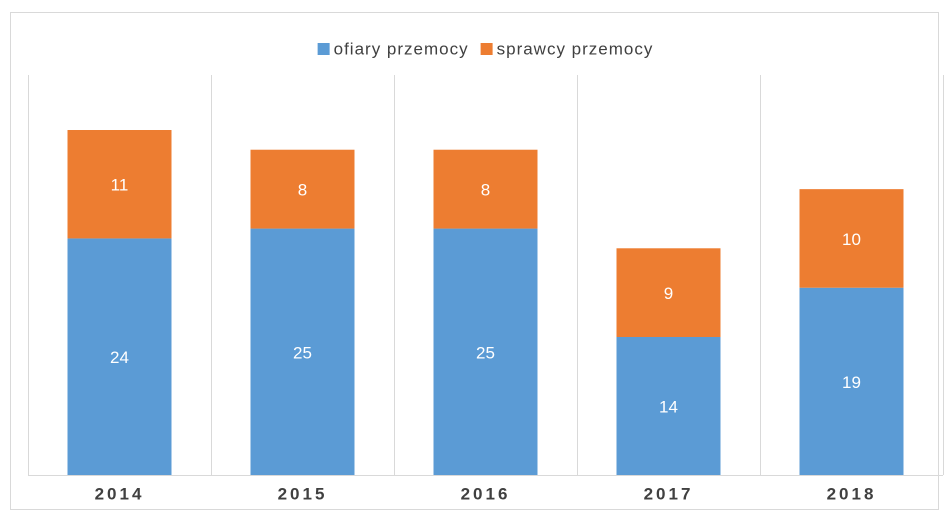 This screenshot has height=512, width=949. I want to click on legend: ofiary przemocy sprawcy przemocy, so click(485, 48).